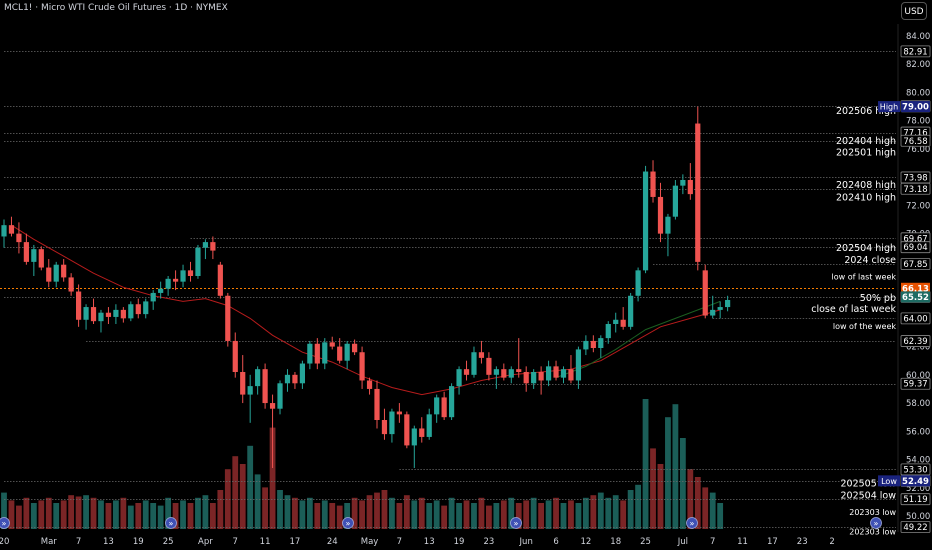 The width and height of the screenshot is (932, 550). Describe the element at coordinates (918, 432) in the screenshot. I see `y-tick-label: 56.00` at that location.